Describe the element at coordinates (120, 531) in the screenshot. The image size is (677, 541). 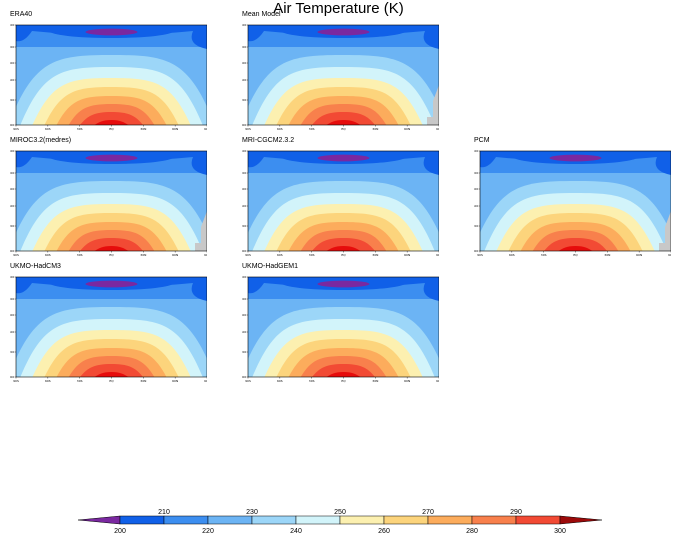
I see `colorbar-lower-label: 200` at that location.